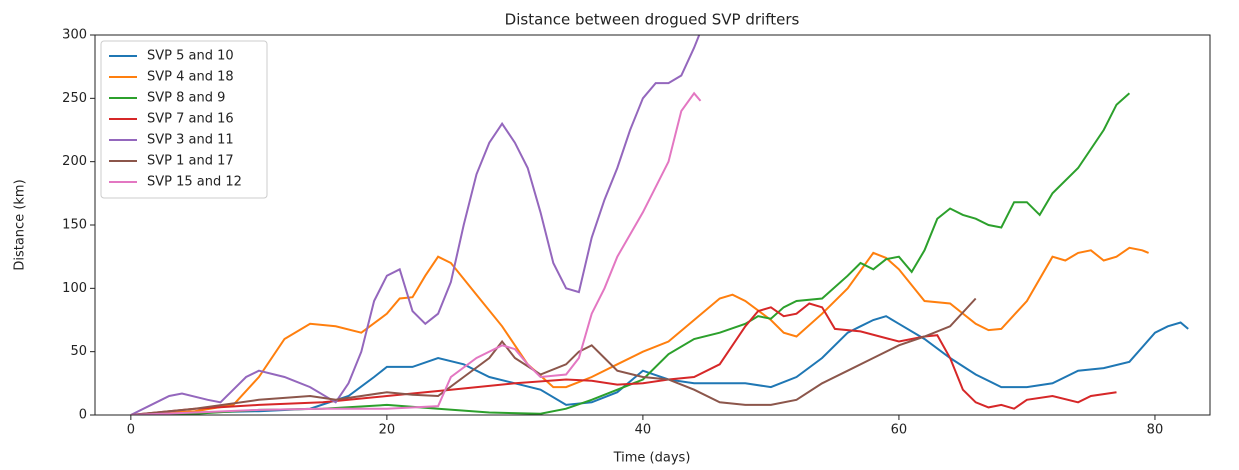  I want to click on y-tick-label: 150, so click(74, 225).